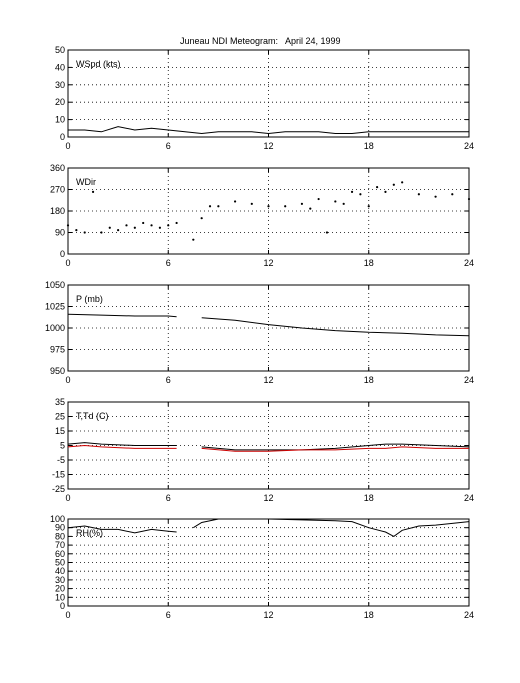 This screenshot has width=520, height=683. Describe the element at coordinates (60, 536) in the screenshot. I see `y-tick-label: 80` at that location.